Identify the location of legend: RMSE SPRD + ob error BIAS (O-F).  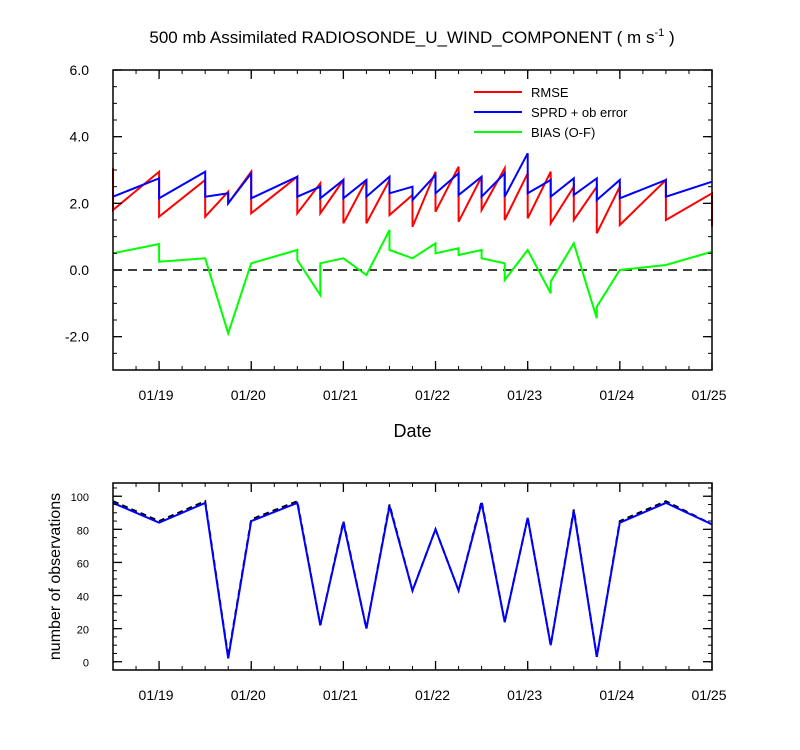
(551, 112).